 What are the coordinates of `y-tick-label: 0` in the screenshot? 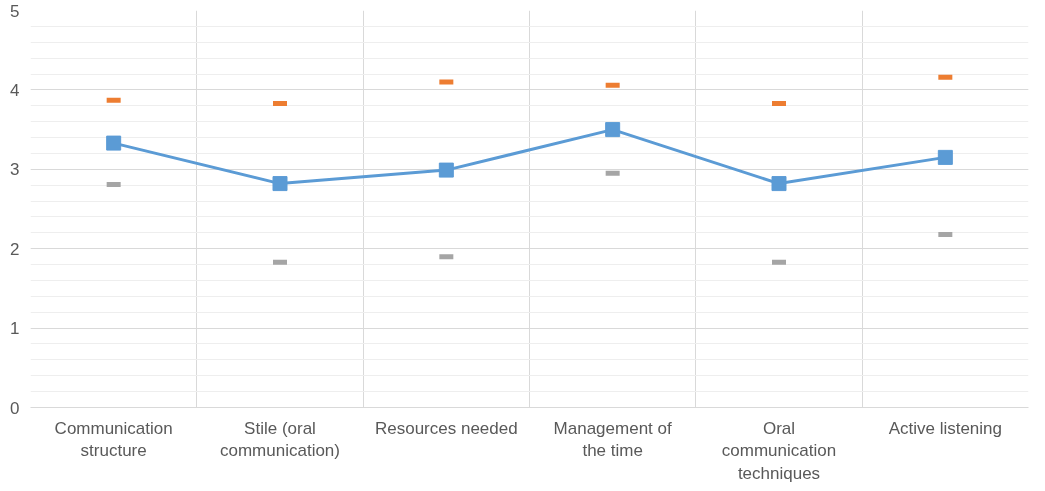 It's located at (15, 408).